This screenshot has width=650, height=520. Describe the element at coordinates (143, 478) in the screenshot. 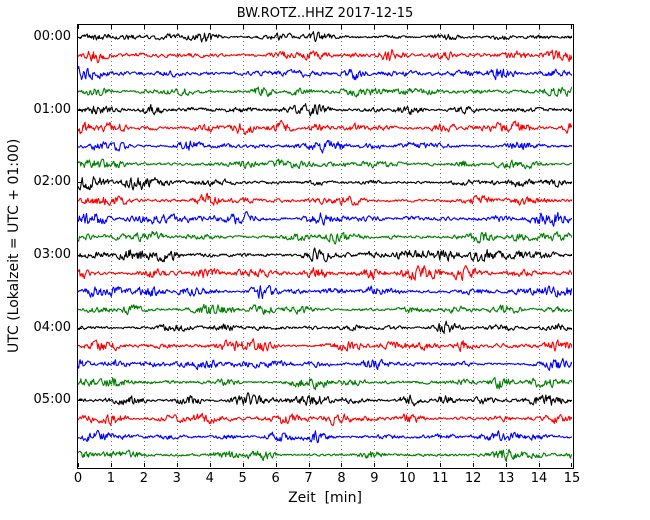

I see `x-tick-label: 2` at that location.